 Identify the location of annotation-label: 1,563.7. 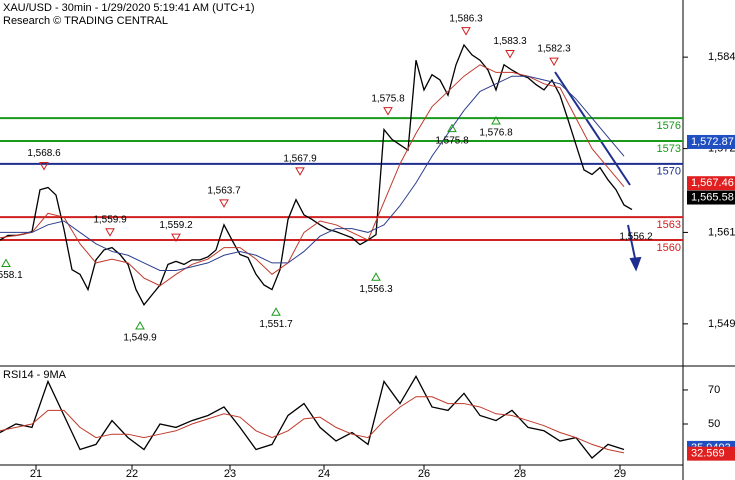
(224, 190).